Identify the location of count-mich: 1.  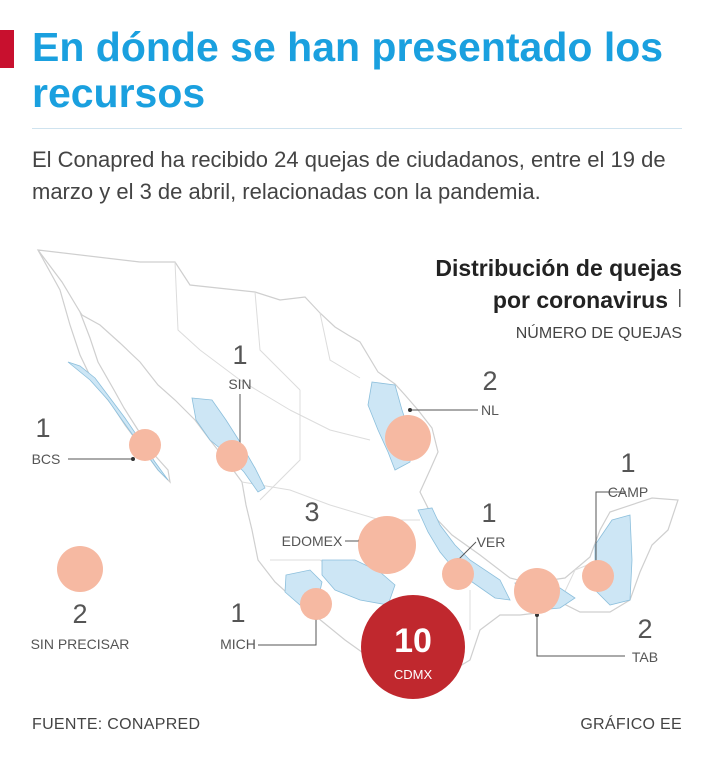
(237, 613).